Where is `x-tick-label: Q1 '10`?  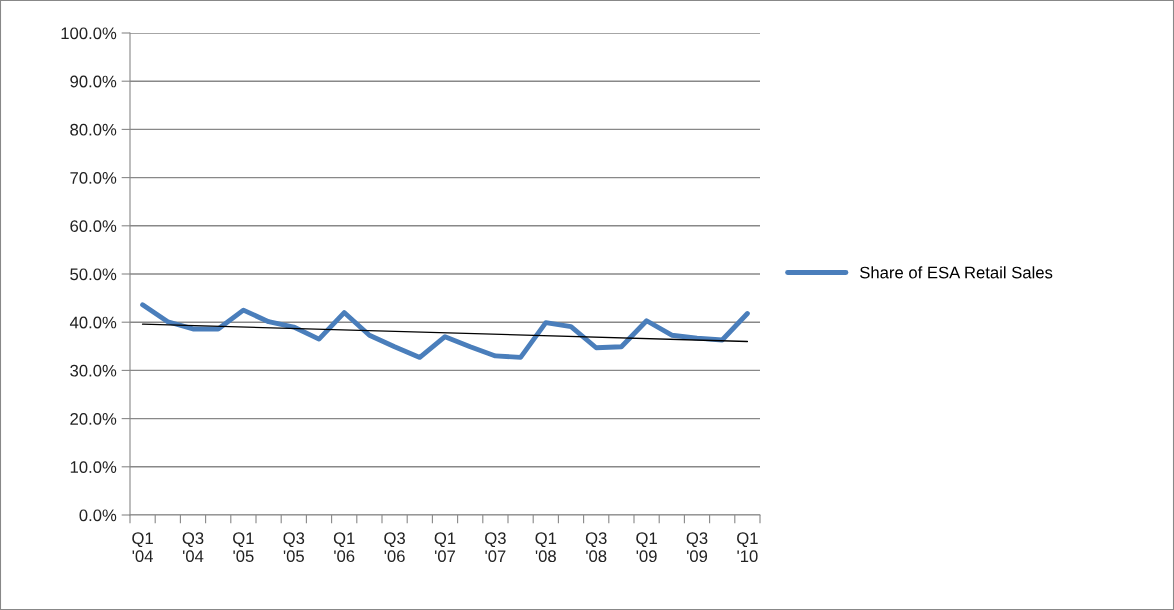
x-tick-label: Q1 '10 is located at coordinates (747, 547).